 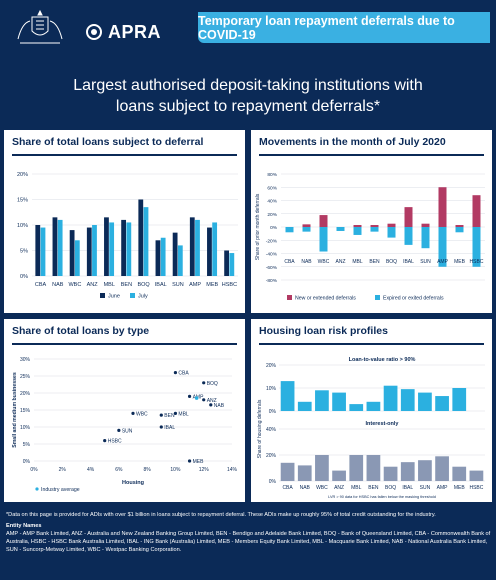 I want to click on bar-expired-mbl, so click(x=357, y=231).